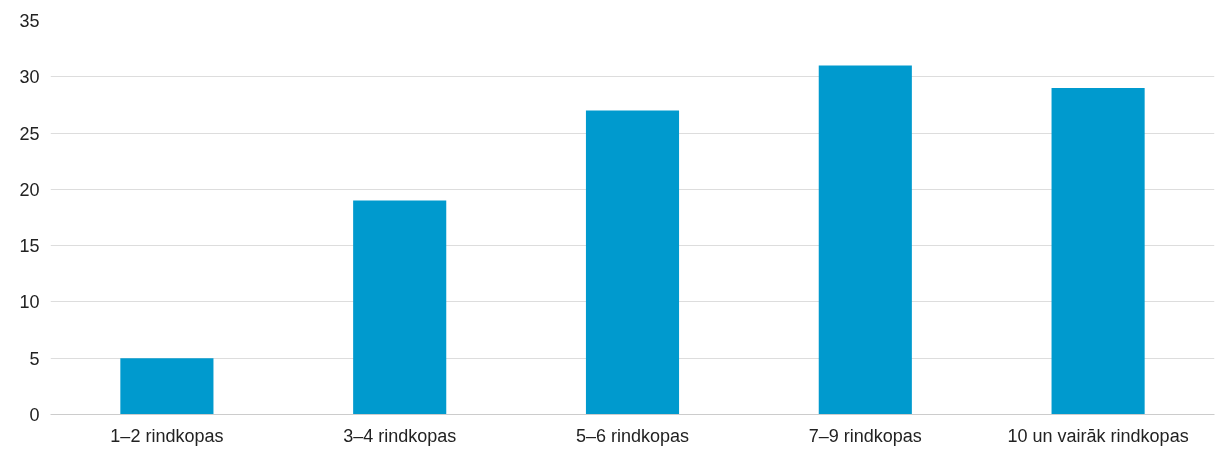  I want to click on x-tick-label: 7–9 rindkopas, so click(865, 435).